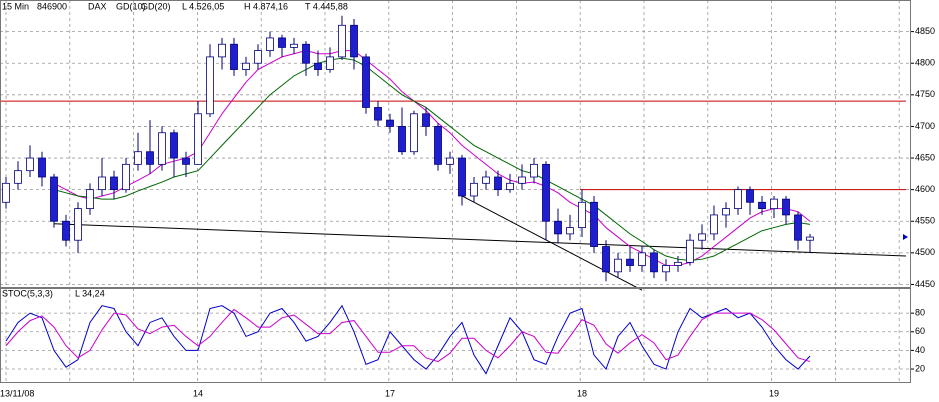 The image size is (939, 402). What do you see at coordinates (203, 6) in the screenshot?
I see `stat-text: L 4.526,05` at bounding box center [203, 6].